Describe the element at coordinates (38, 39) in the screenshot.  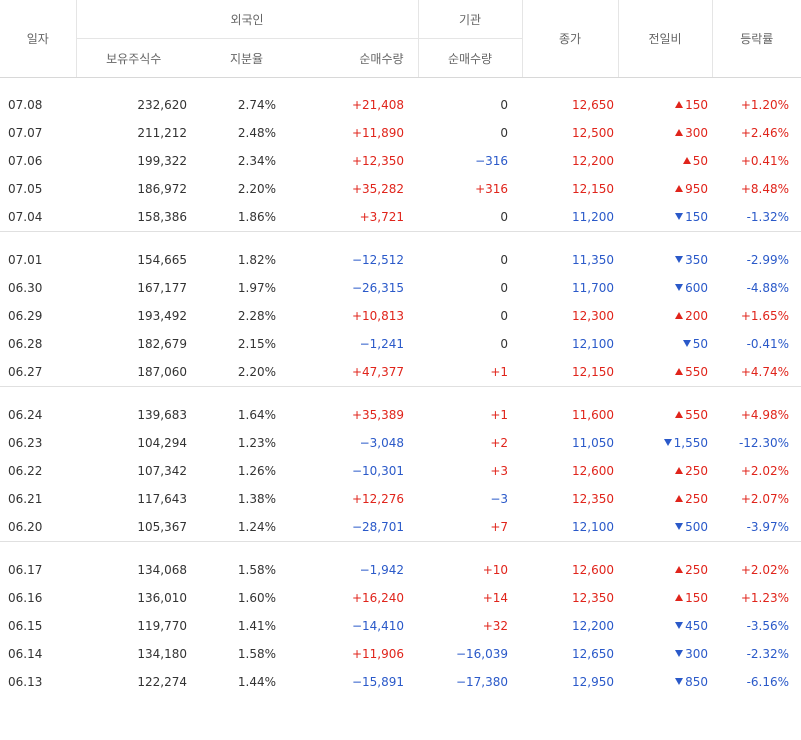
I see `header-date: 일자` at that location.